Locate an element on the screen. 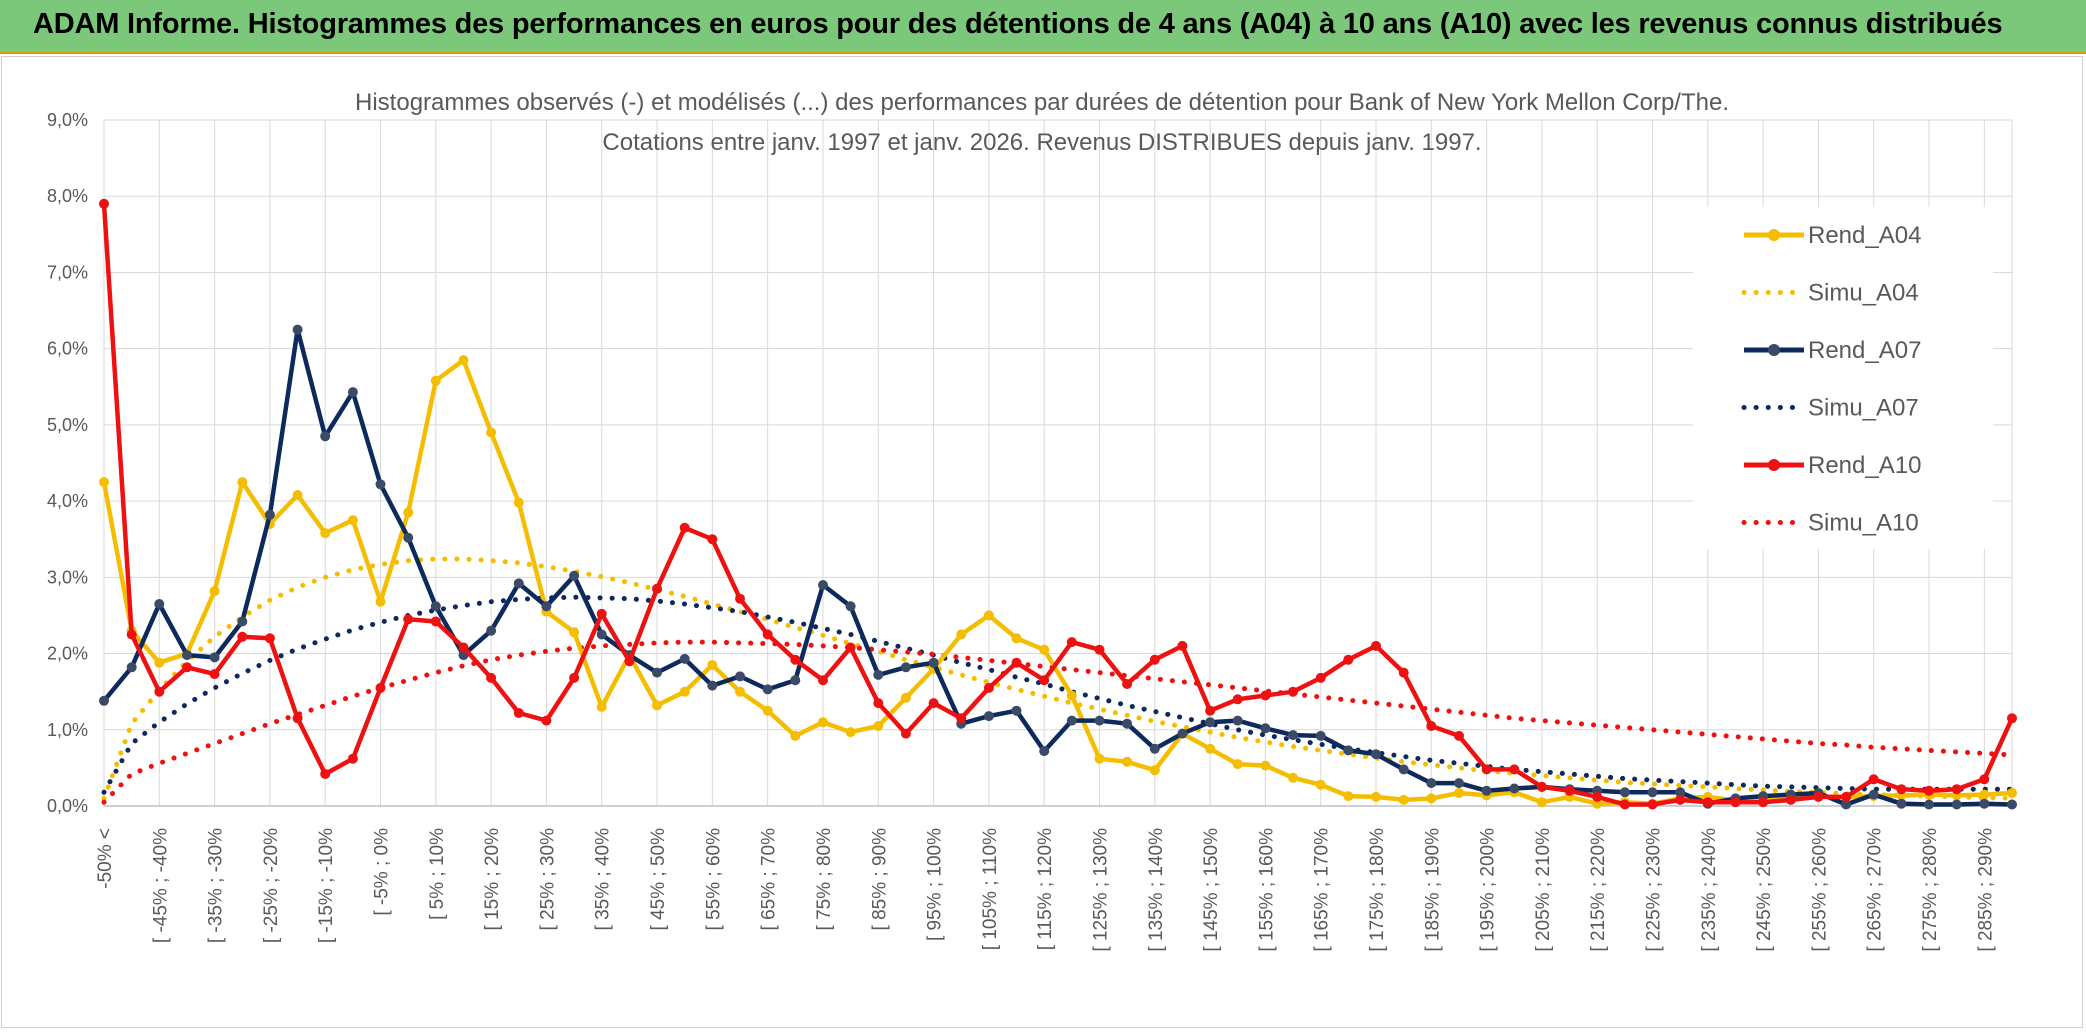  y-axis: 0,0% 1,0% 2,0% 3,0% 4,0% 5,0% 6,0% 7,0% 8,0% 9,0% is located at coordinates (67, 463).